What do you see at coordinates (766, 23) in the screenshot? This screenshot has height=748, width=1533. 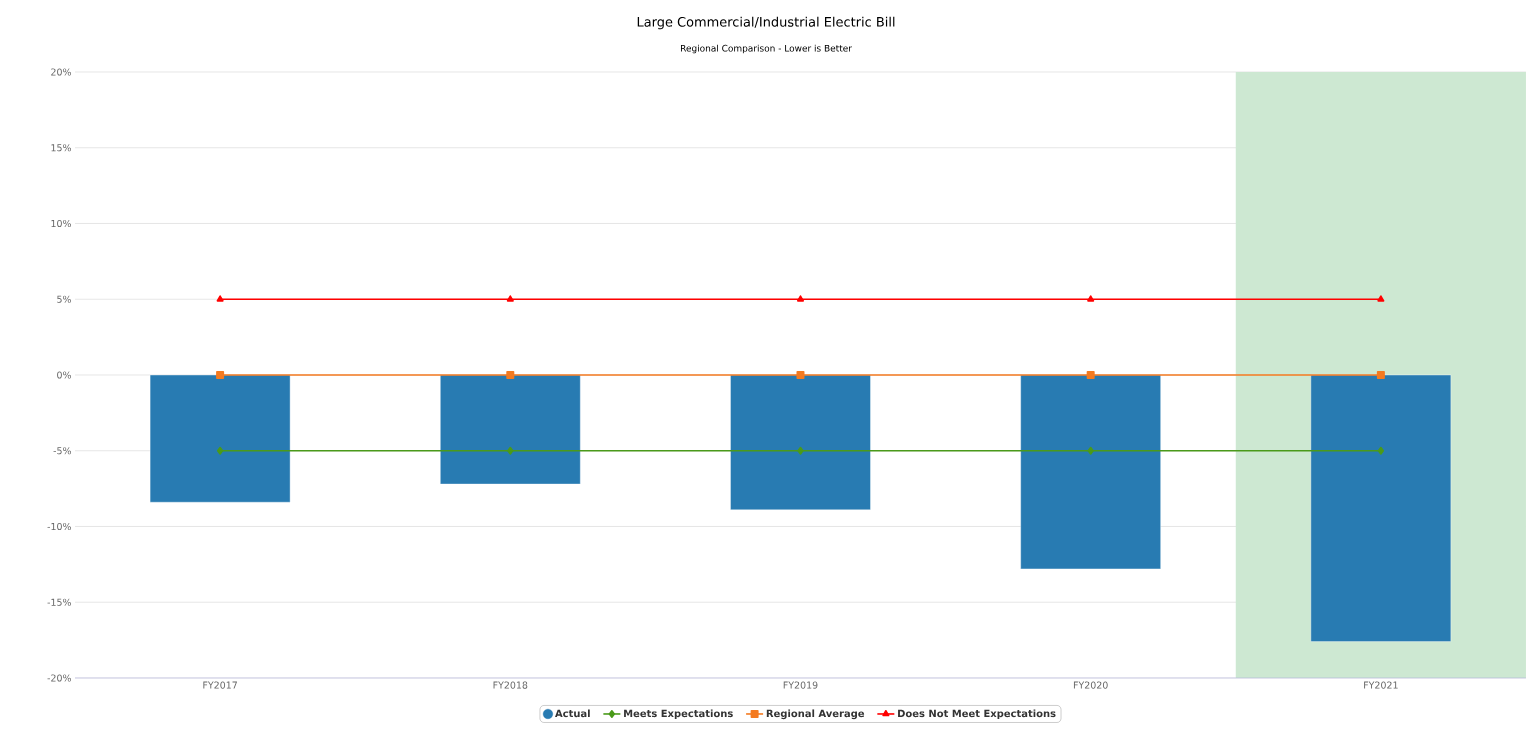 I see `chart-title: Large Commercial/Industrial Electric Bill` at bounding box center [766, 23].